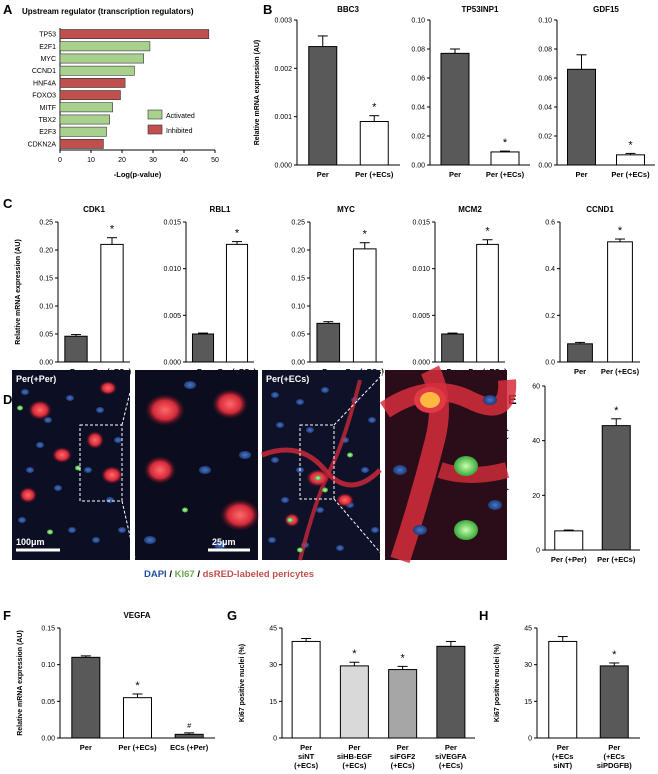 The height and width of the screenshot is (774, 658). What do you see at coordinates (49, 470) in the screenshot?
I see `ki67-green-left` at bounding box center [49, 470].